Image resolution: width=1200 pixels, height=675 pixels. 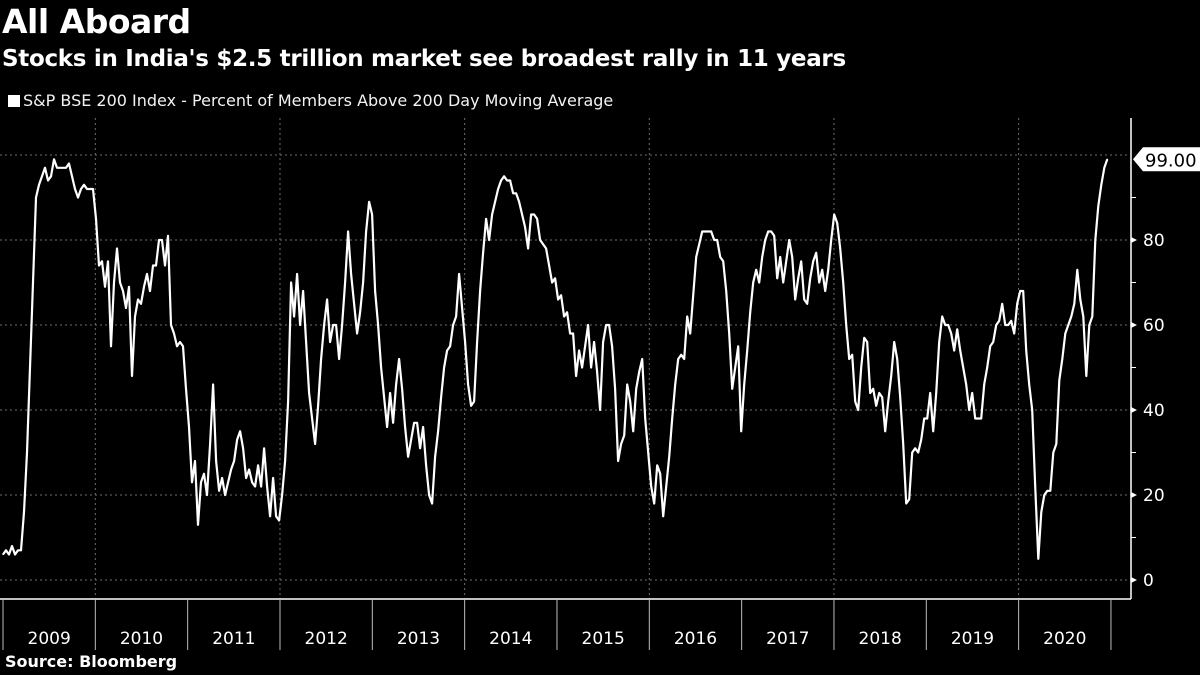 What do you see at coordinates (91, 661) in the screenshot?
I see `source-note: Source: Bloomberg` at bounding box center [91, 661].